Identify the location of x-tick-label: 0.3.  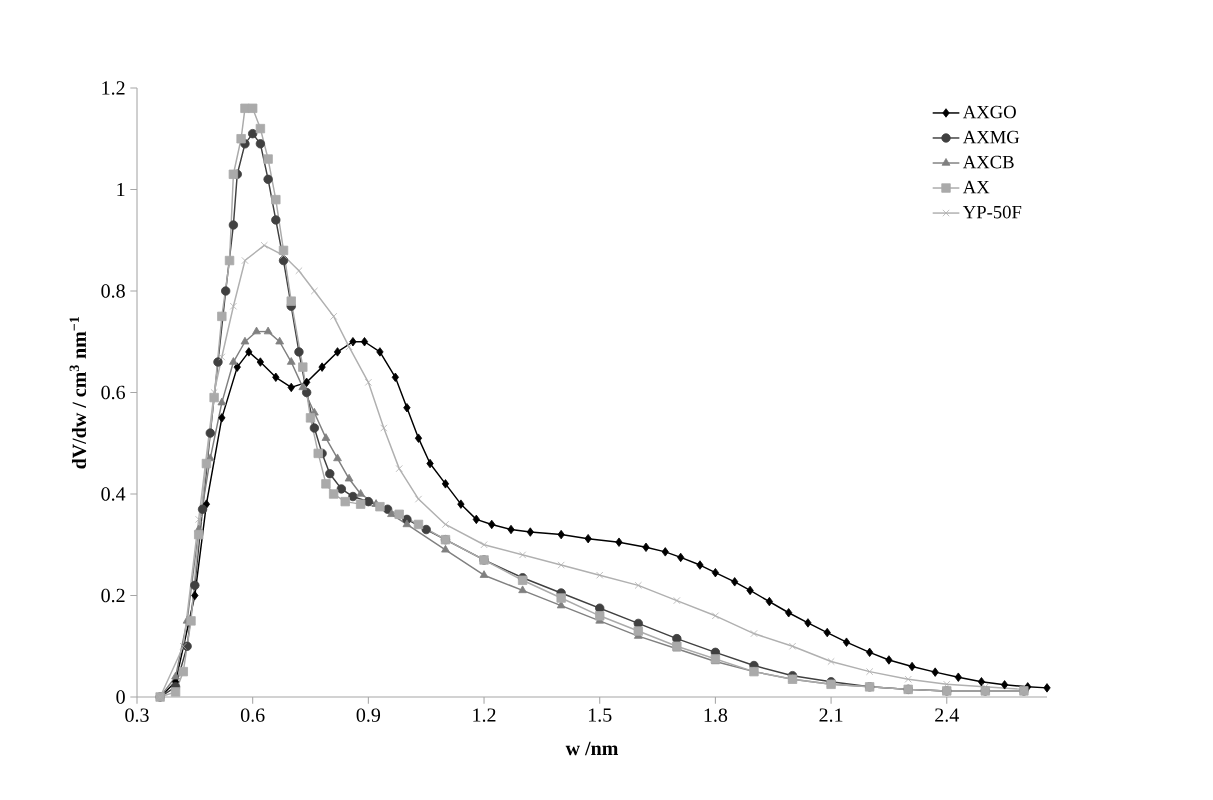
(137, 715).